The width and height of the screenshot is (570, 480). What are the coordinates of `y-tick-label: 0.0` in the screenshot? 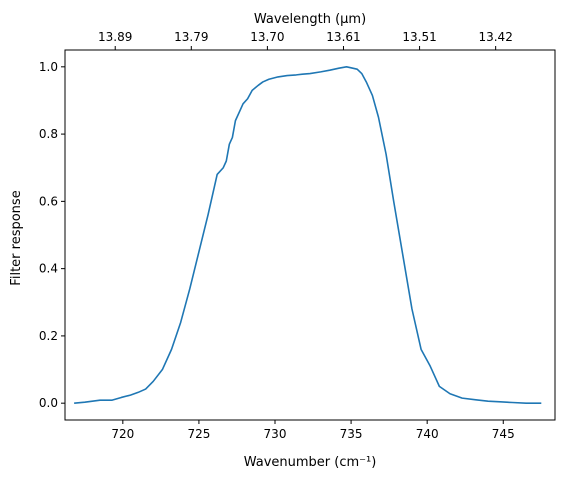 It's located at (48, 403).